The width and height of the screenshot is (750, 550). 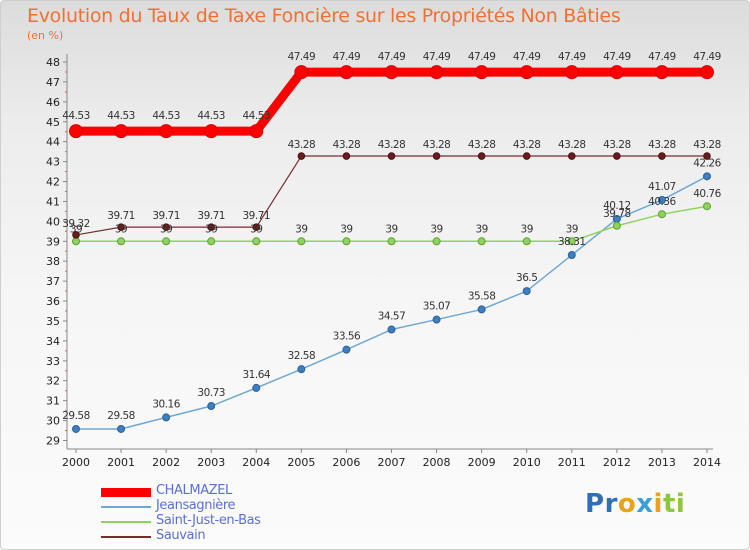 I want to click on data-label: 40.36, so click(x=662, y=202).